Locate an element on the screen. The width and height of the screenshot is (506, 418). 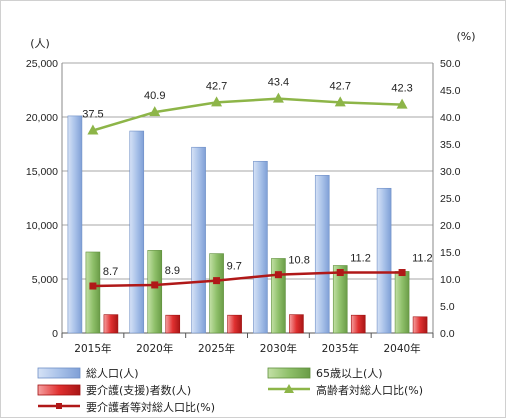
legend-swatch-care is located at coordinates (59, 390).